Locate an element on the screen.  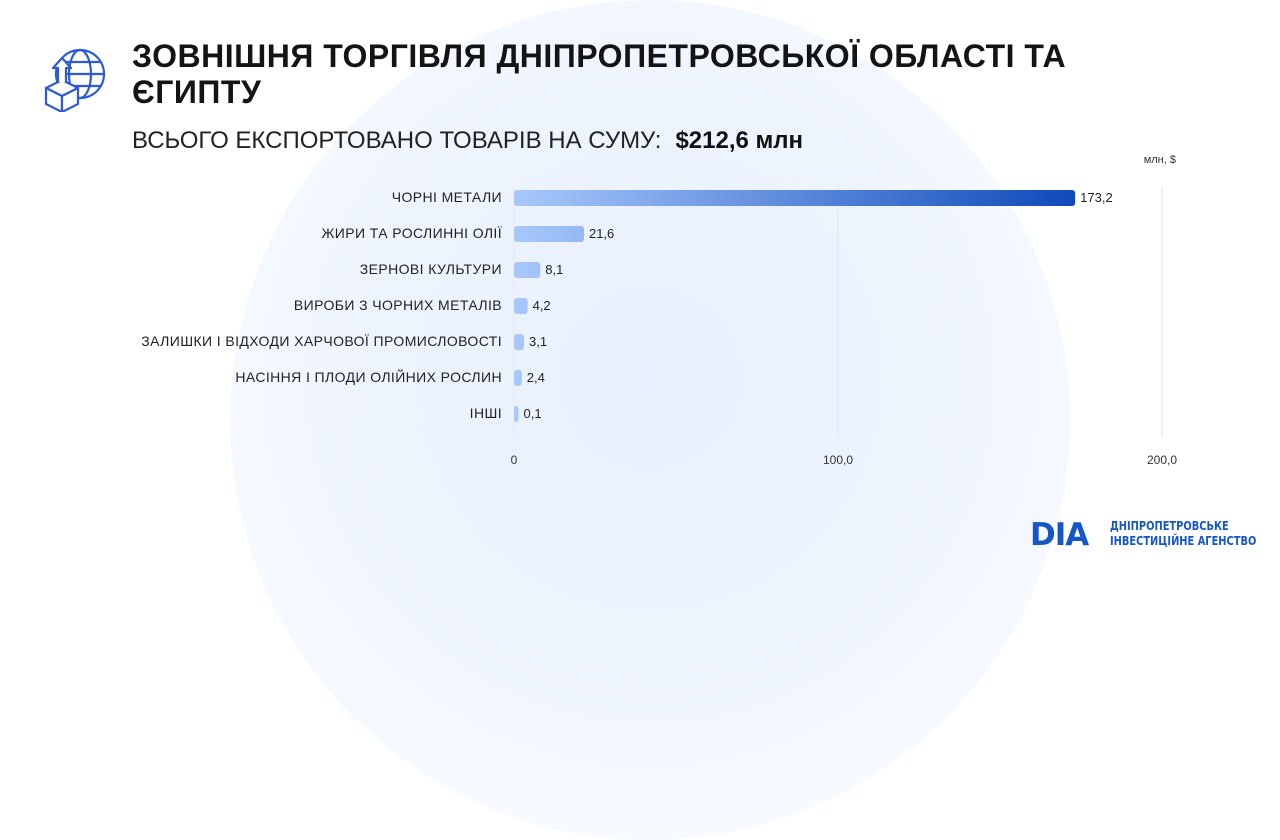
category-label: ЧОРНІ МЕТАЛИ is located at coordinates (446, 197).